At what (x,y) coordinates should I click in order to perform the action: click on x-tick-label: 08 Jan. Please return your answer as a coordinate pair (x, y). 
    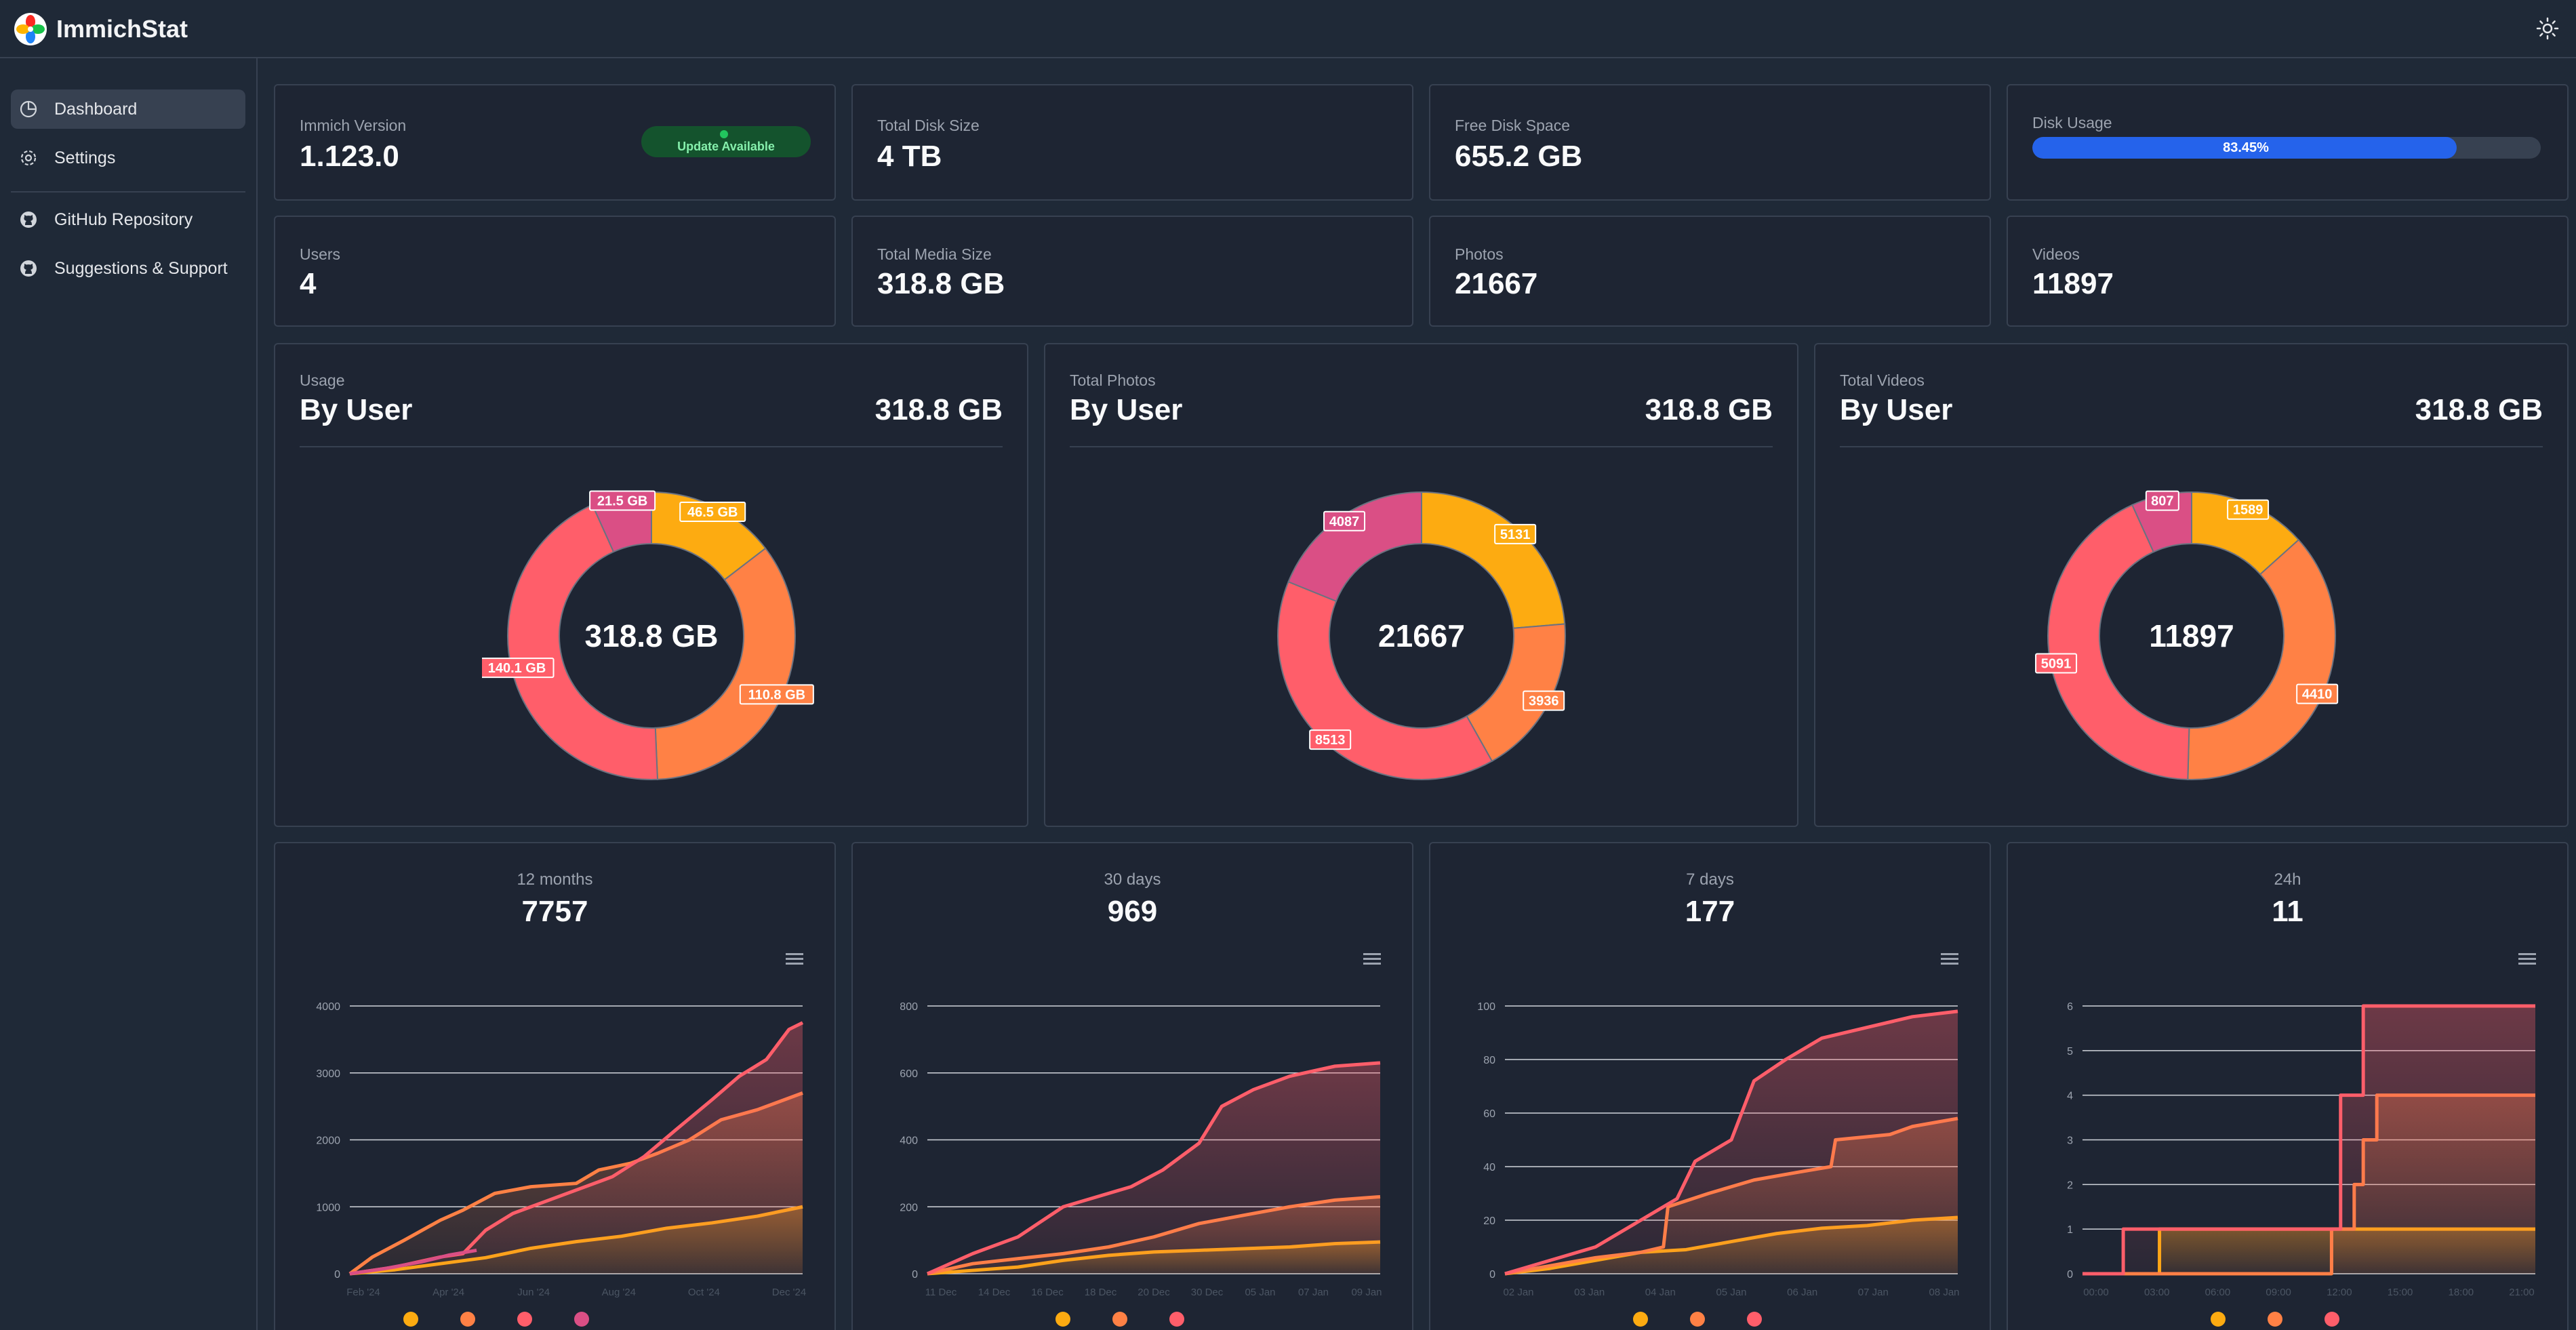
    Looking at the image, I should click on (1944, 1292).